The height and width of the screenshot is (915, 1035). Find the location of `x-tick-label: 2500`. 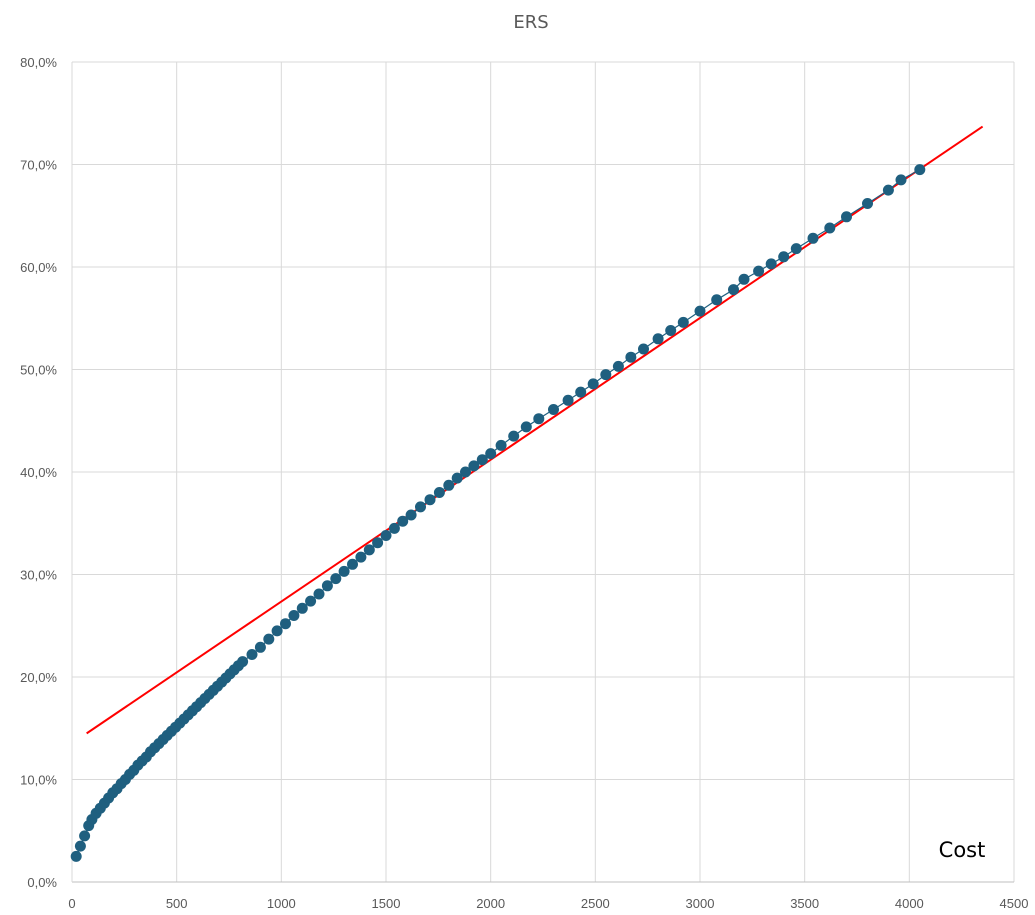

x-tick-label: 2500 is located at coordinates (595, 903).